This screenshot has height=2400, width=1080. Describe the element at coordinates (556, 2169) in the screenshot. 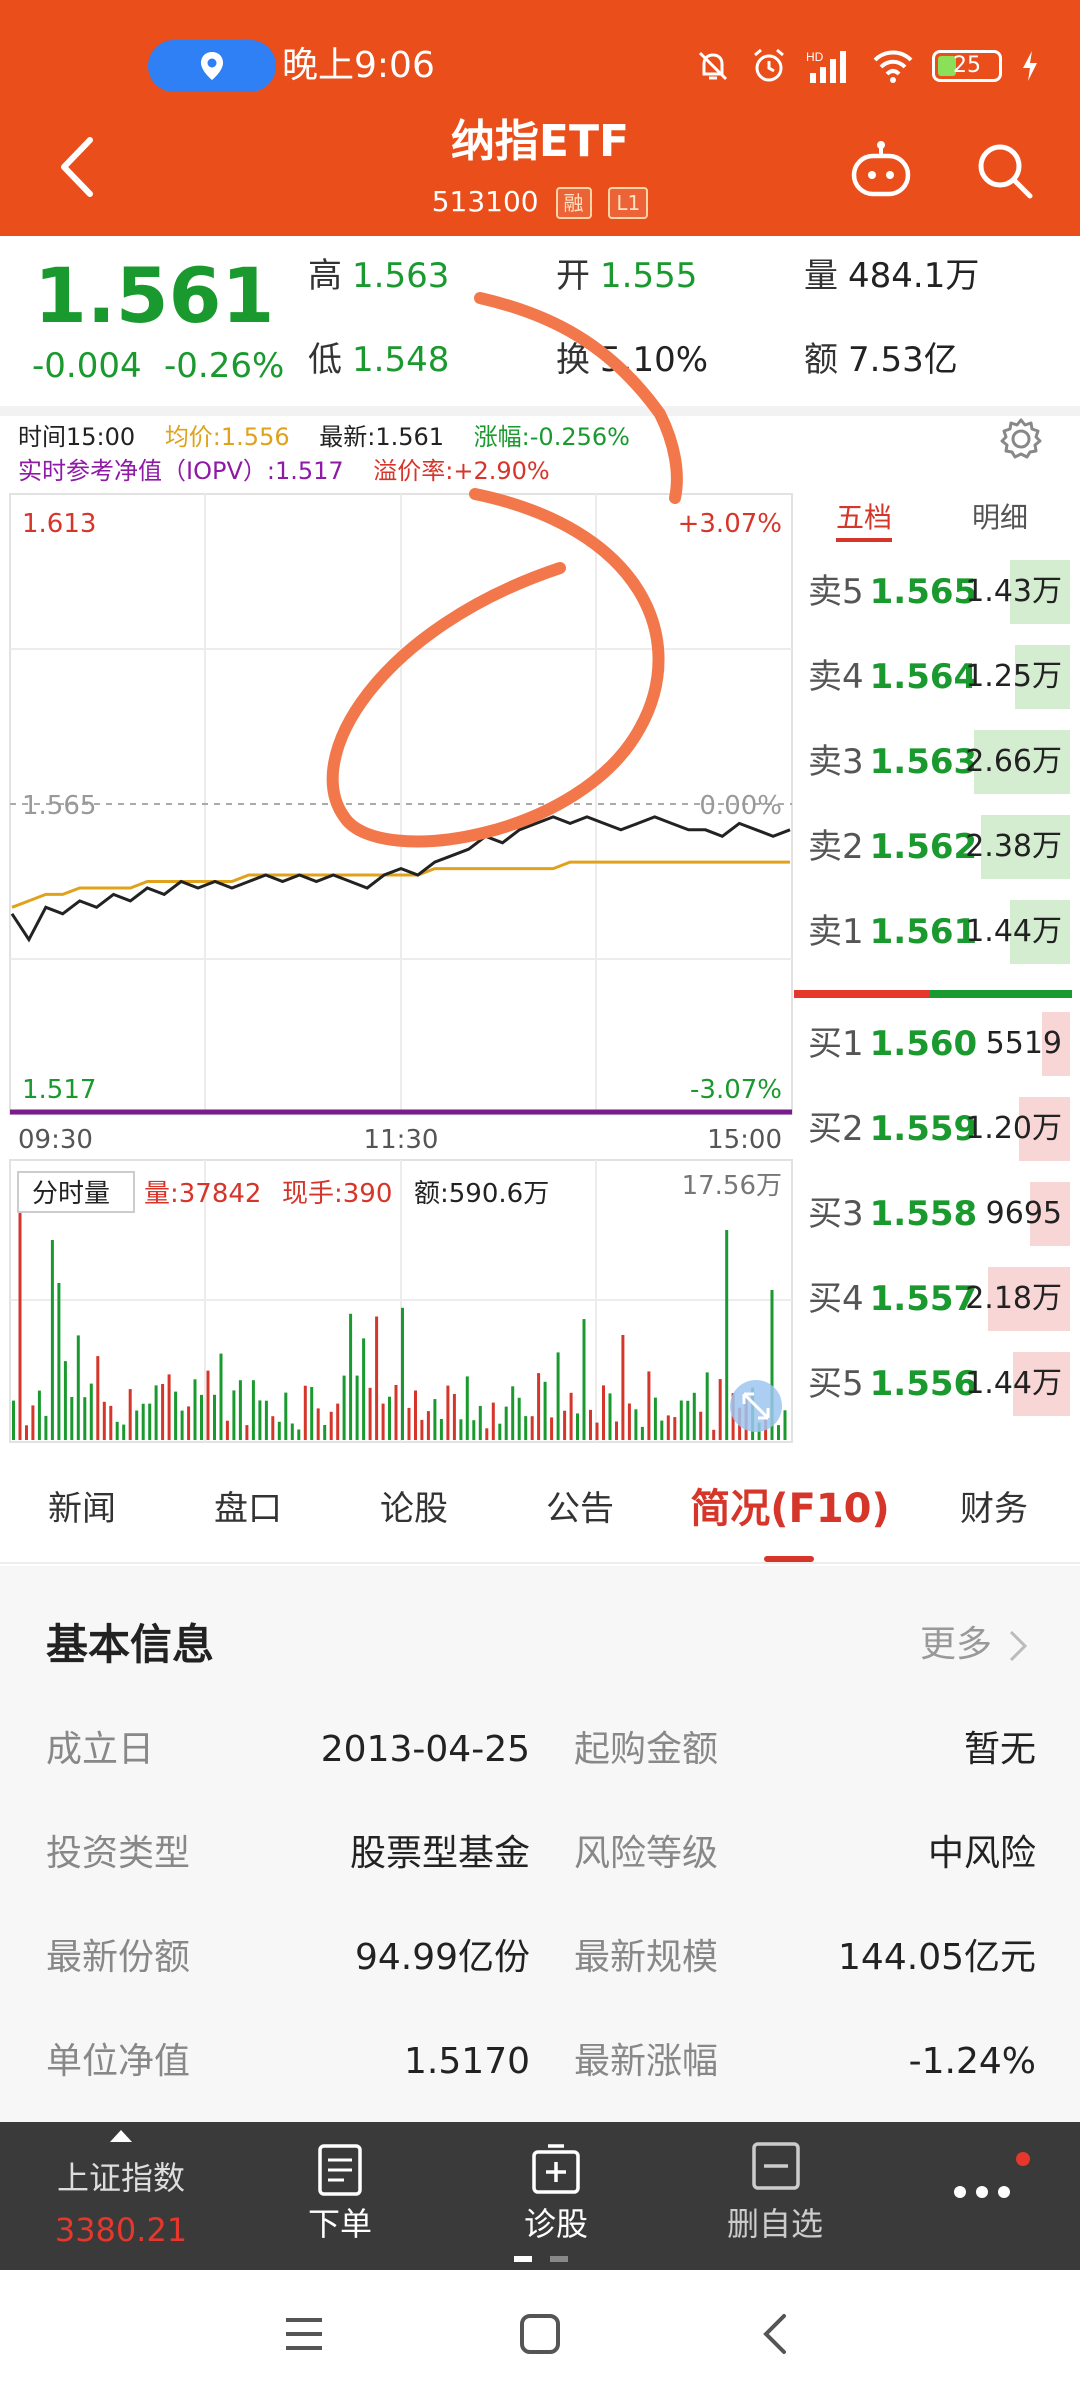

I see `diagnose-icon` at that location.